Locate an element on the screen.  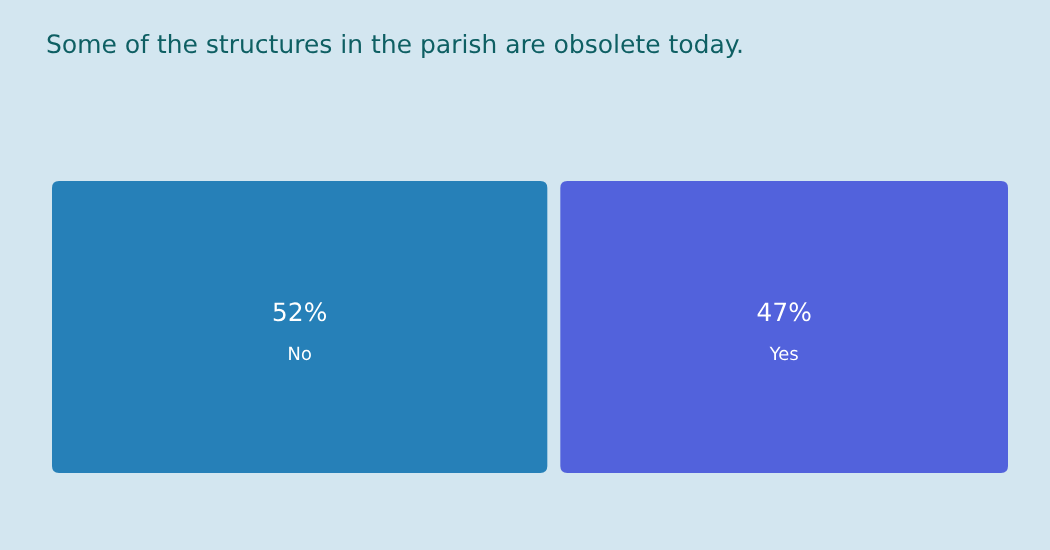
data-label: 52% is located at coordinates (300, 312).